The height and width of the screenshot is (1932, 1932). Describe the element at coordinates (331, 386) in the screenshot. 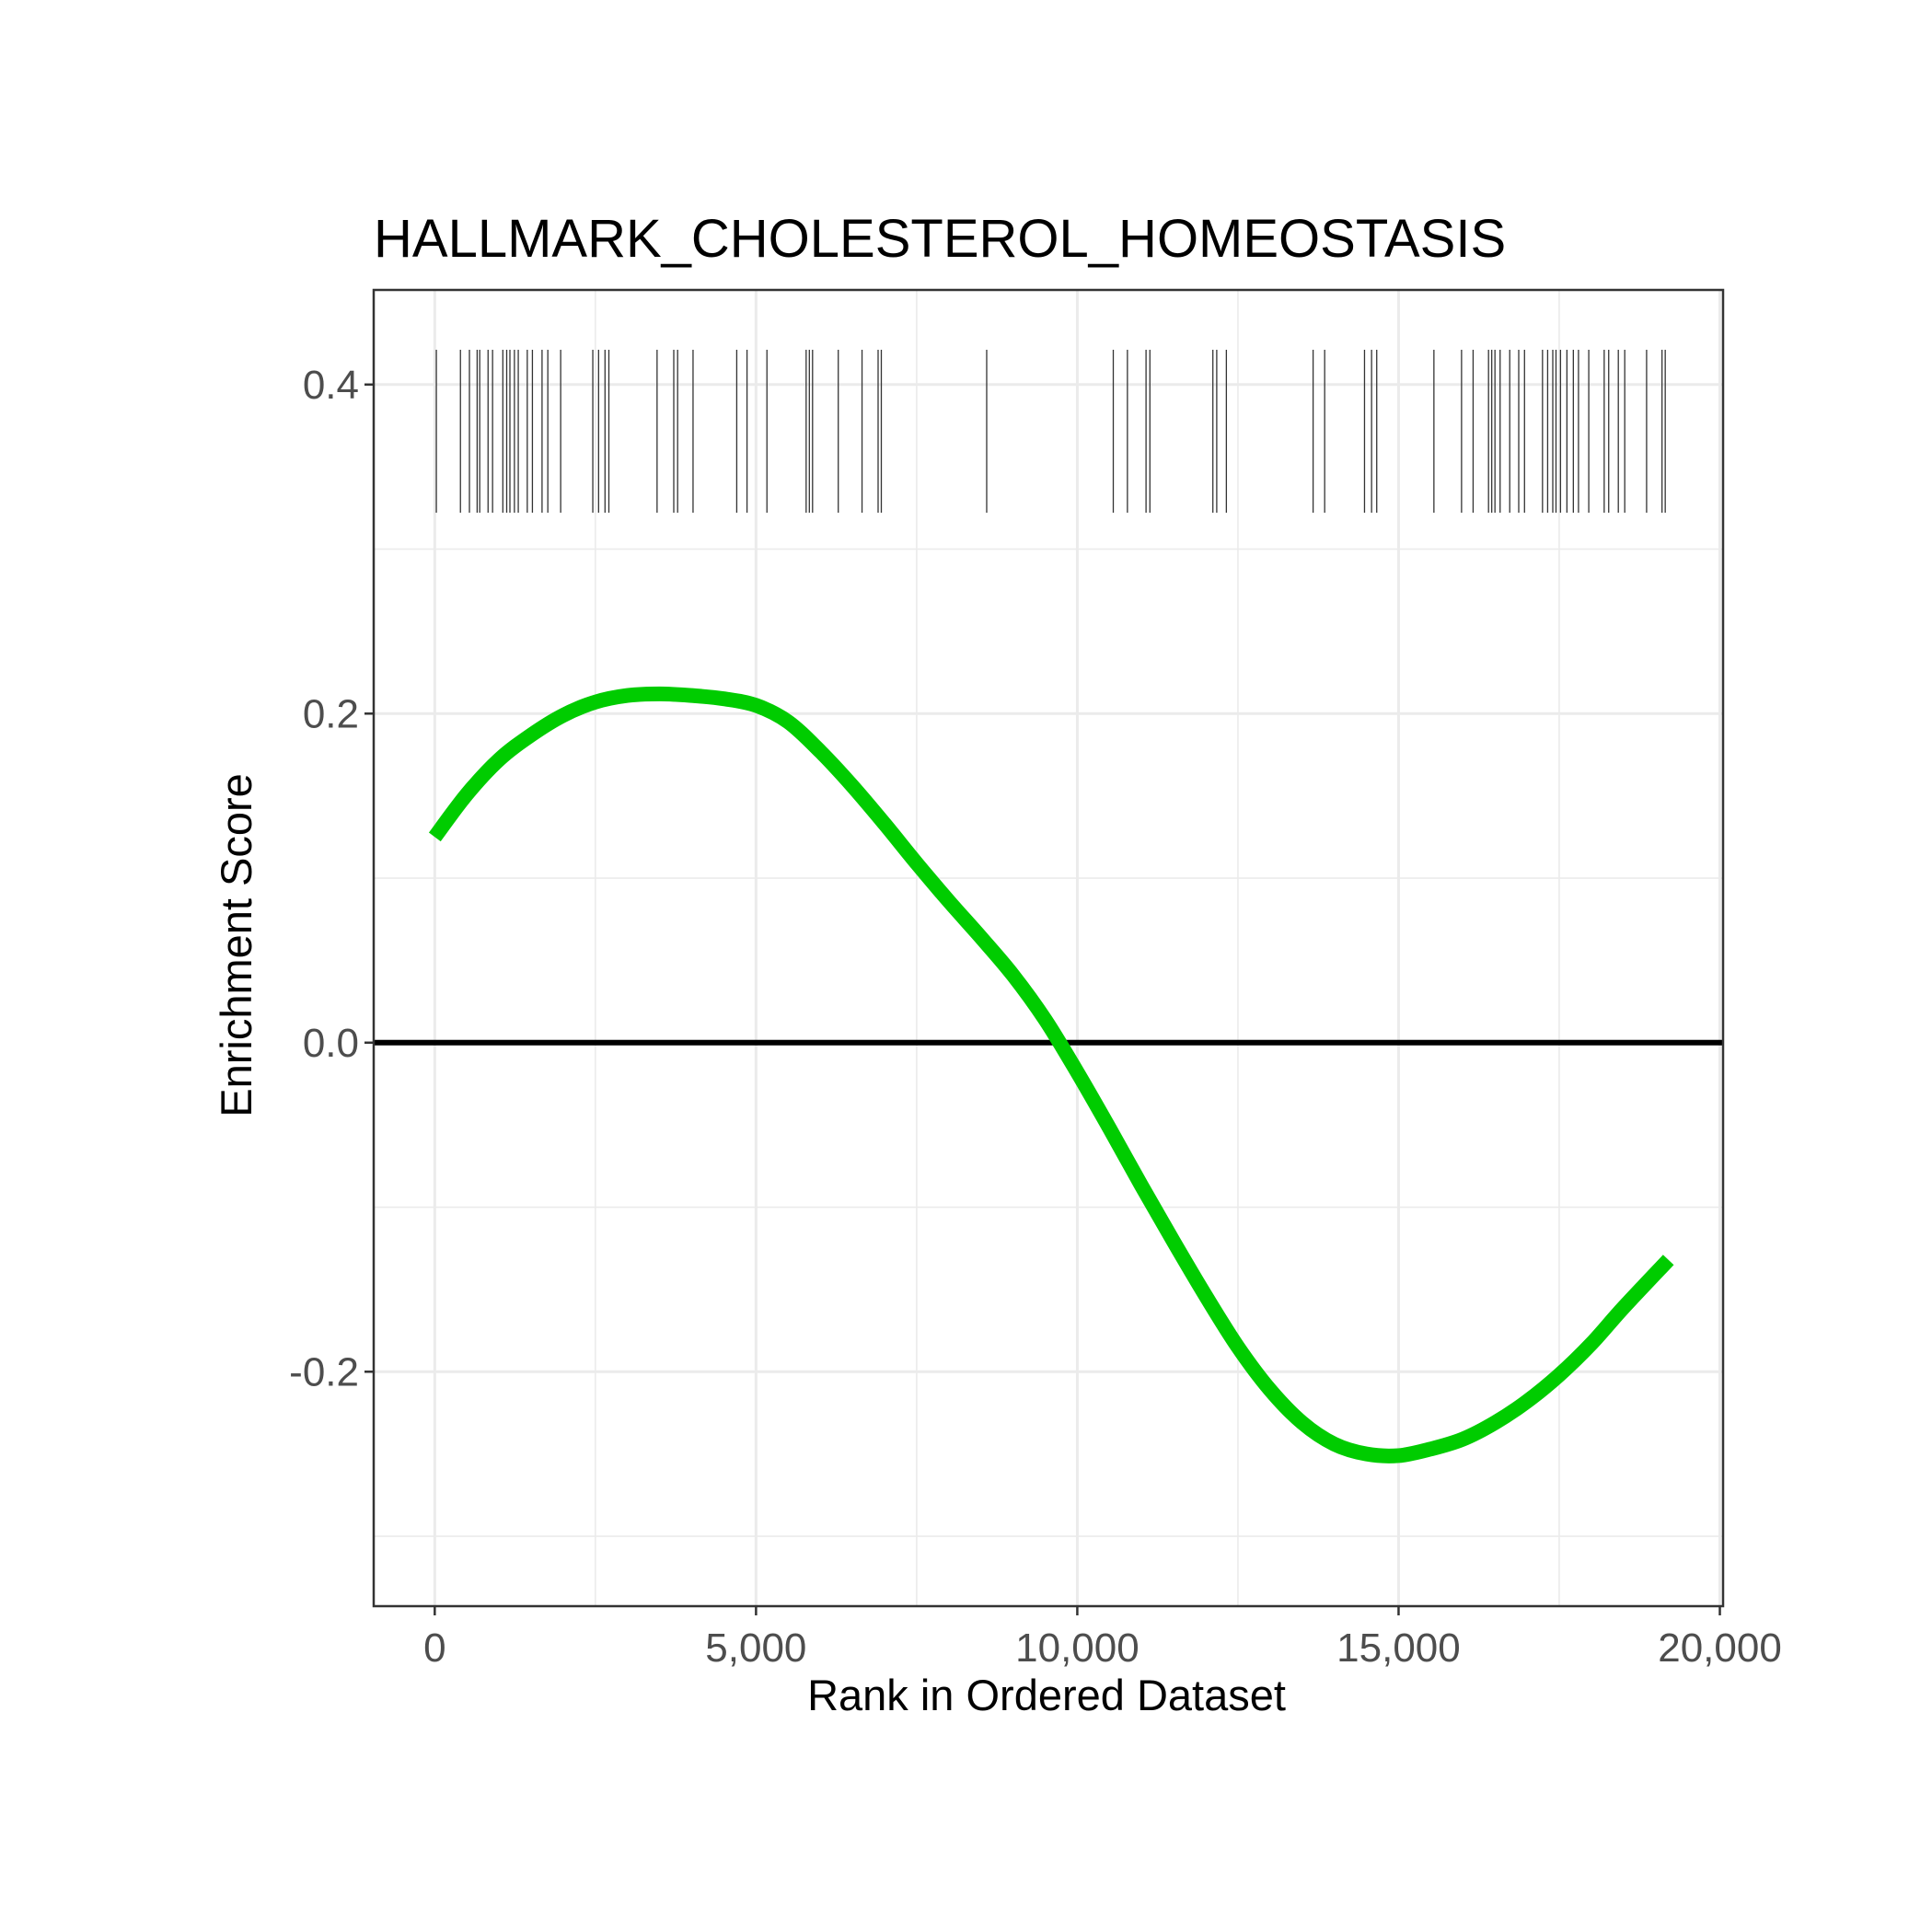

I see `y-tick-label: 0.4` at that location.